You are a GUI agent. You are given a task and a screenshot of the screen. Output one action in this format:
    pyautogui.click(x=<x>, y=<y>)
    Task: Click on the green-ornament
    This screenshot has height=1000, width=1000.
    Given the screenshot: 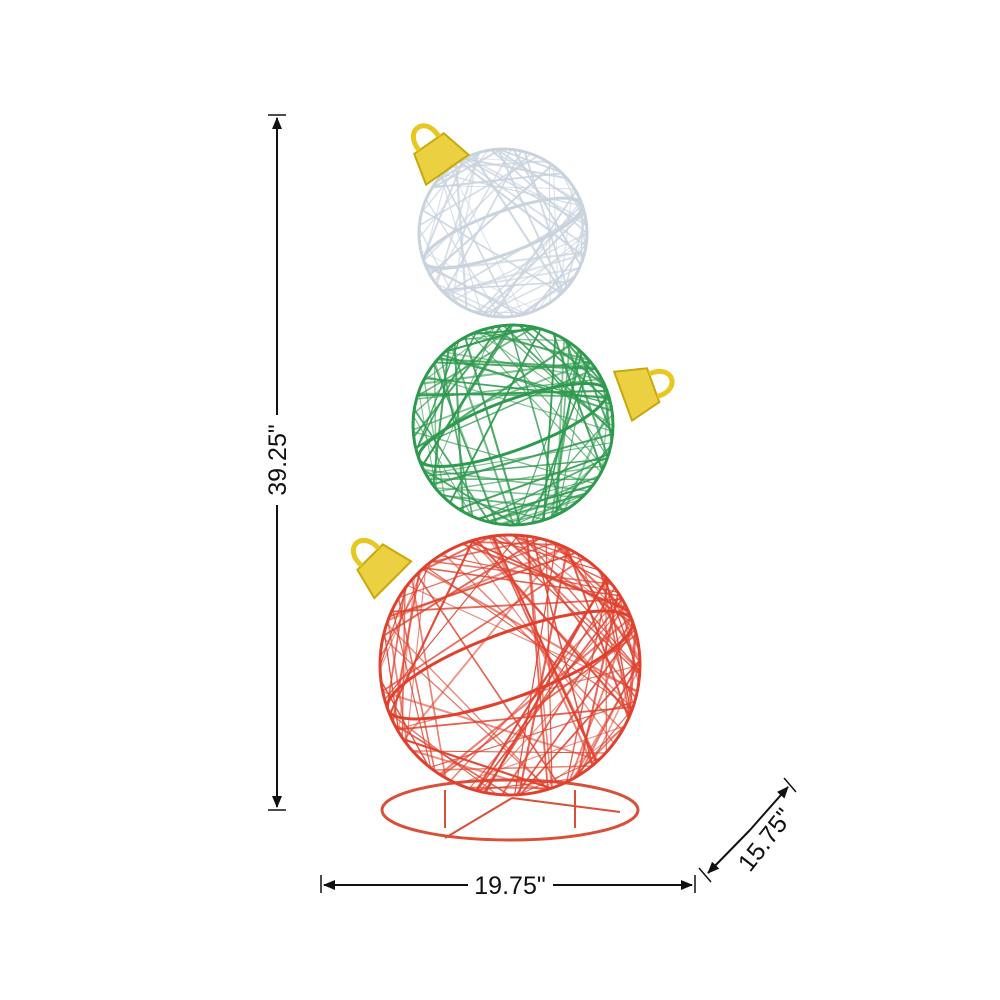 What is the action you would take?
    pyautogui.click(x=513, y=425)
    